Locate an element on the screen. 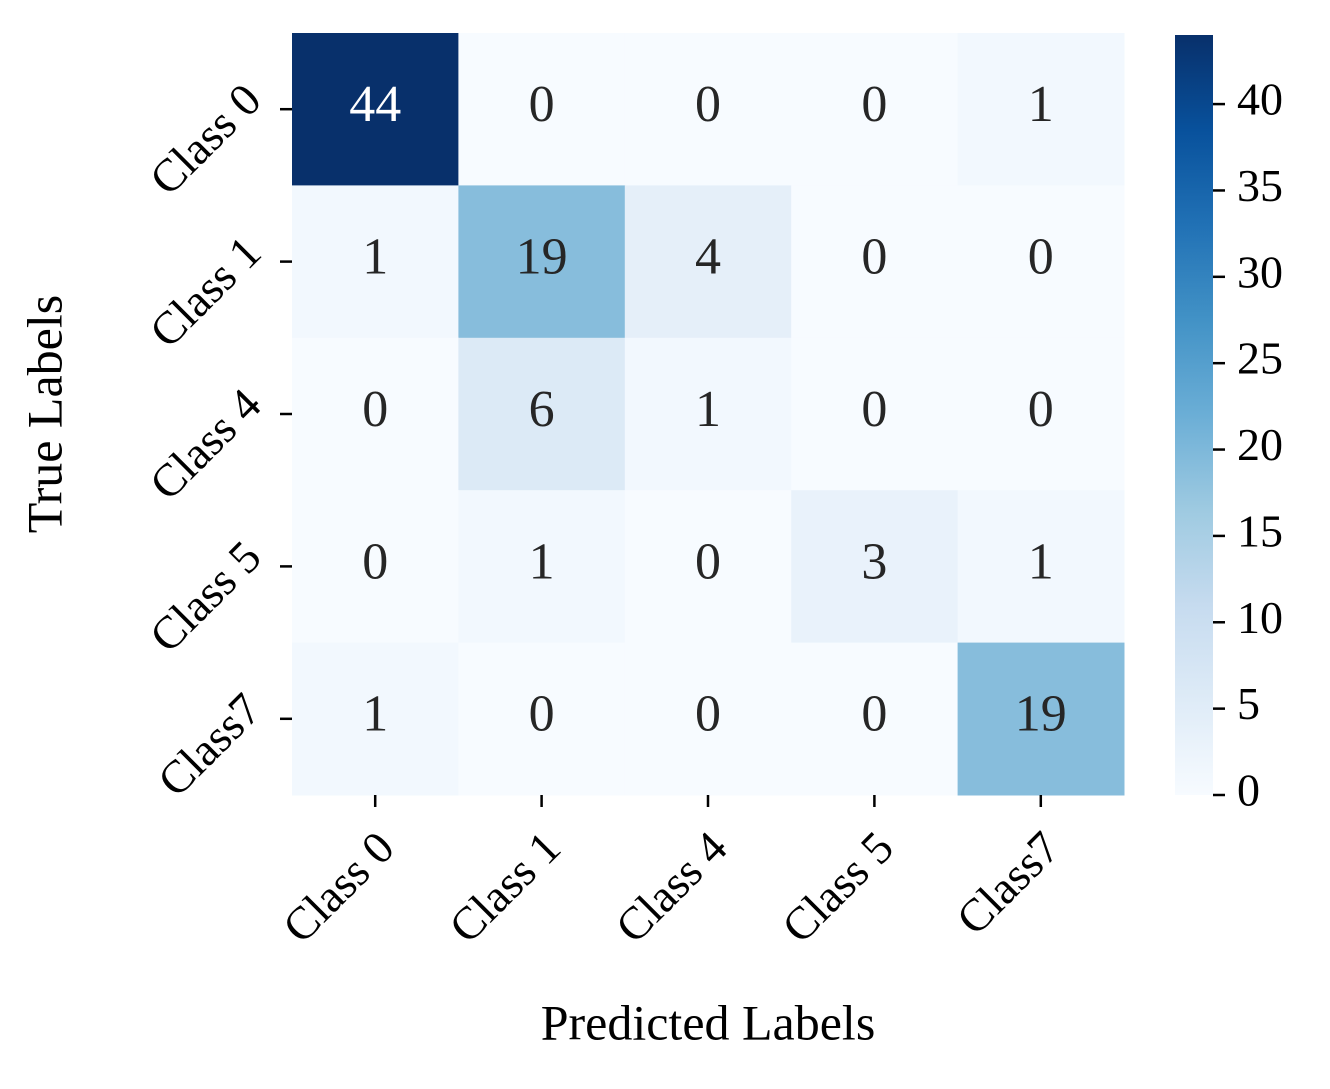 The image size is (1330, 1089). colorbar-tick-label: 5 is located at coordinates (1248, 703).